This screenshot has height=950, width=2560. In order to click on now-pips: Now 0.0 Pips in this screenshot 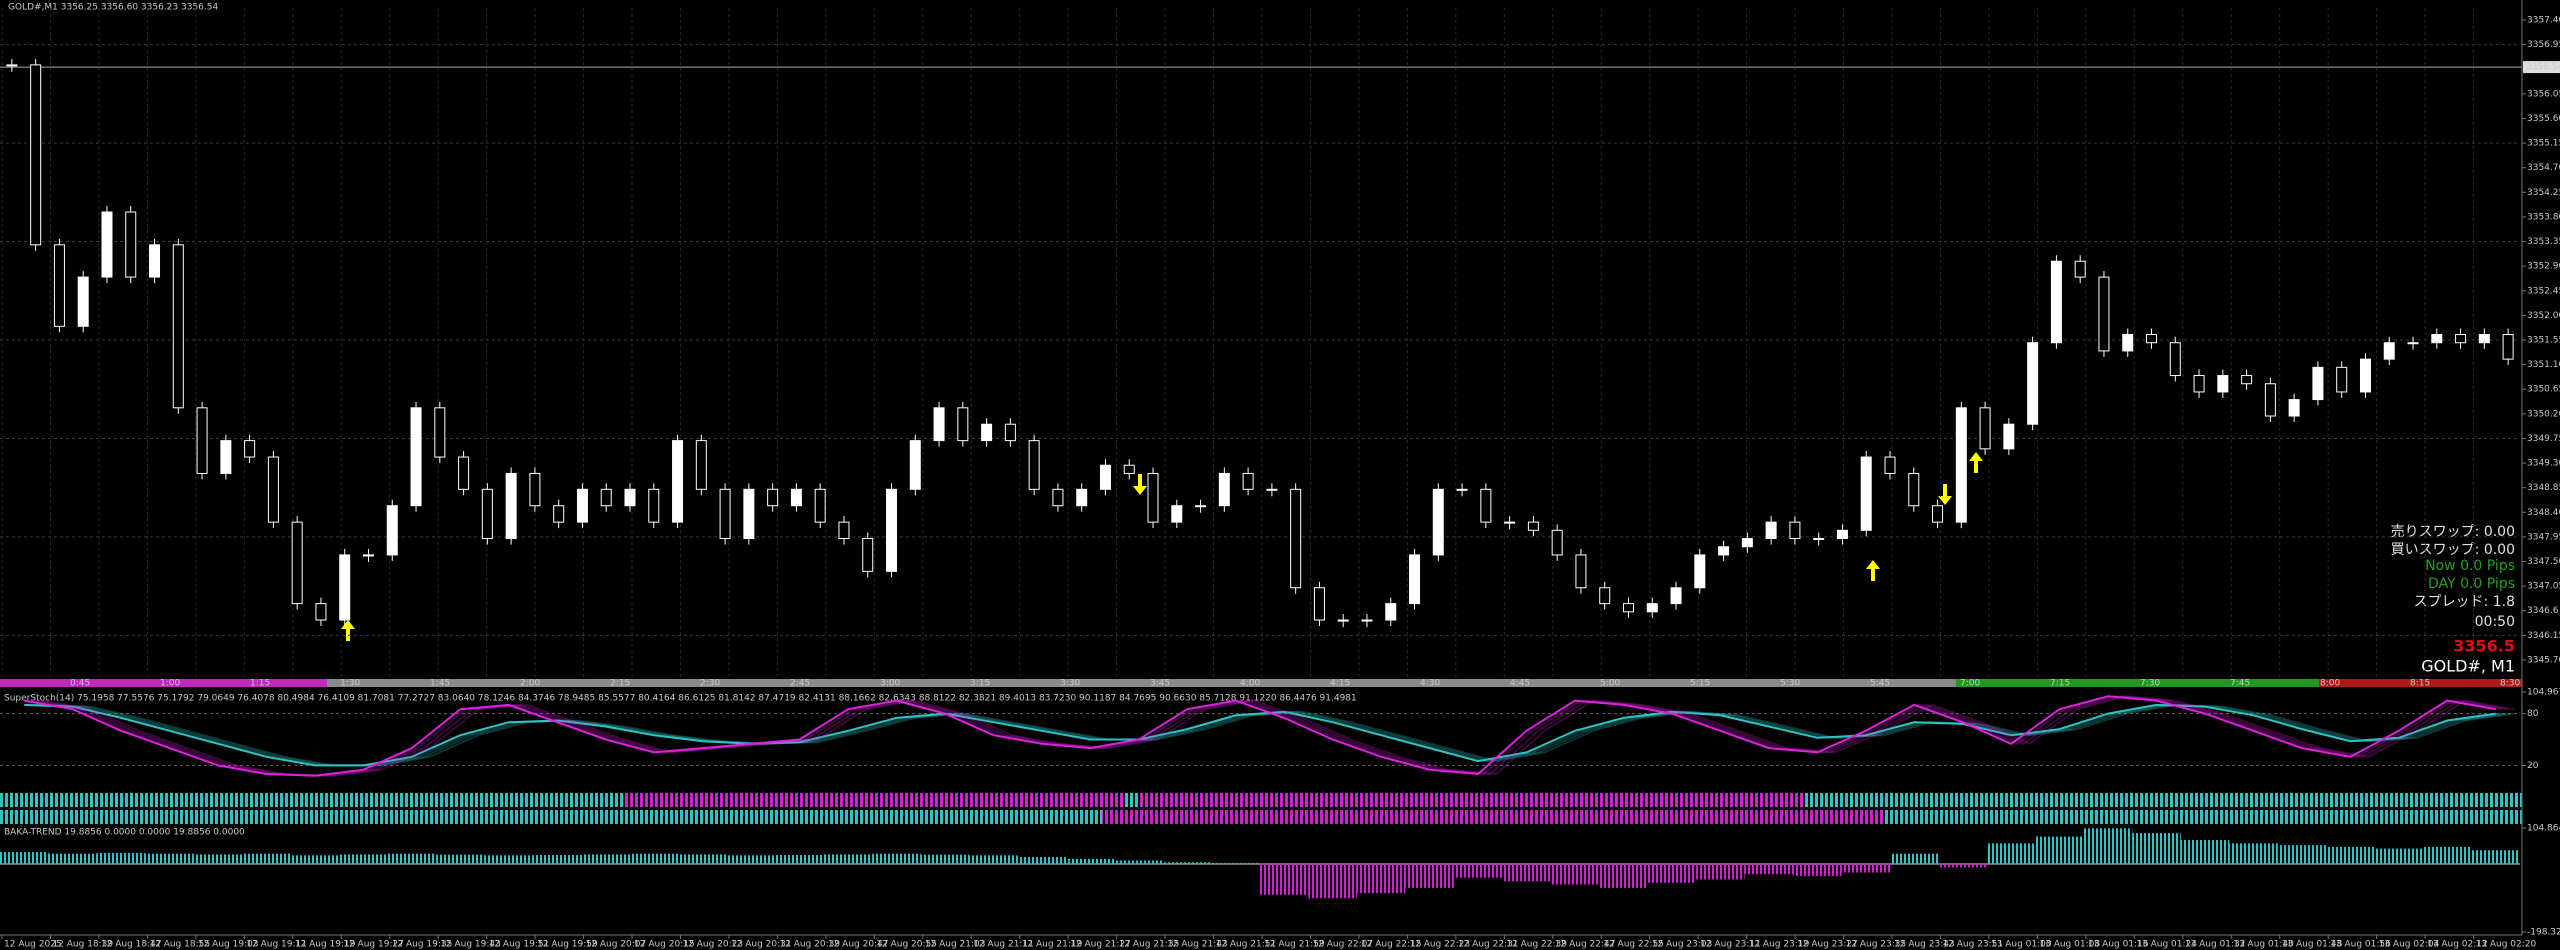, I will do `click(2470, 566)`.